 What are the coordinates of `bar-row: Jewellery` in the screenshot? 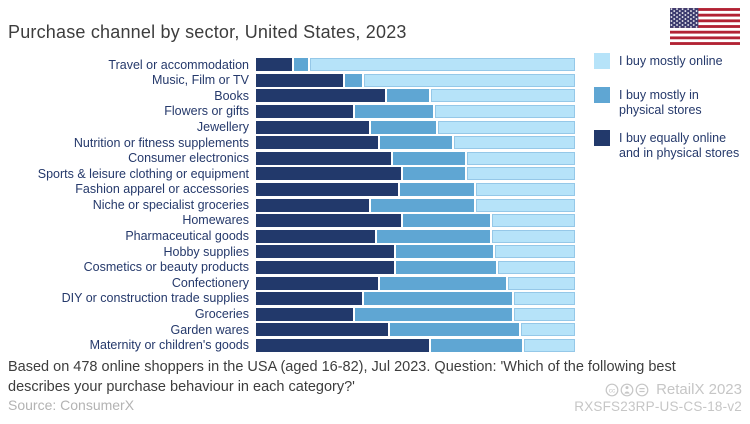 It's located at (289, 127).